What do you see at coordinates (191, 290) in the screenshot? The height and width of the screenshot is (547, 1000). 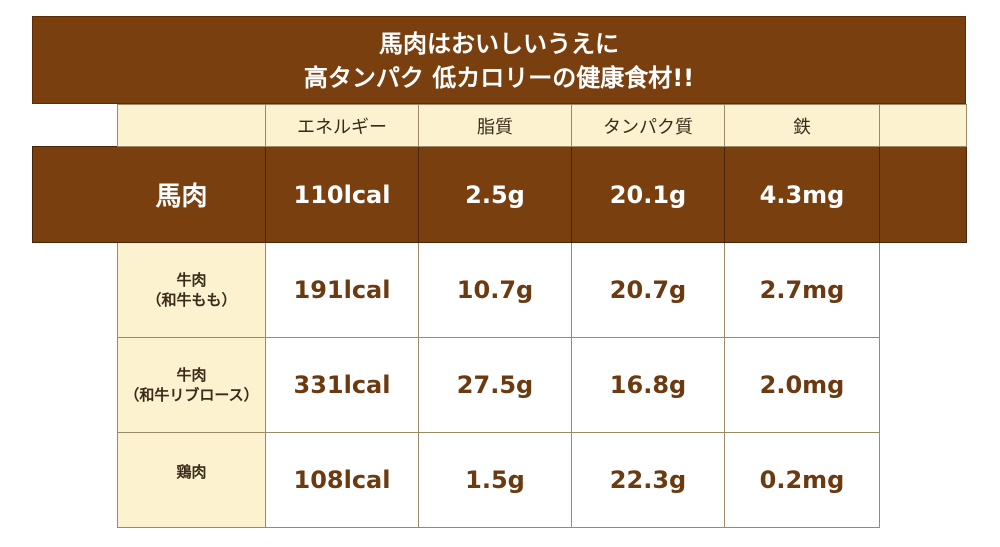 I see `row-label: 牛肉 （和牛もも）` at bounding box center [191, 290].